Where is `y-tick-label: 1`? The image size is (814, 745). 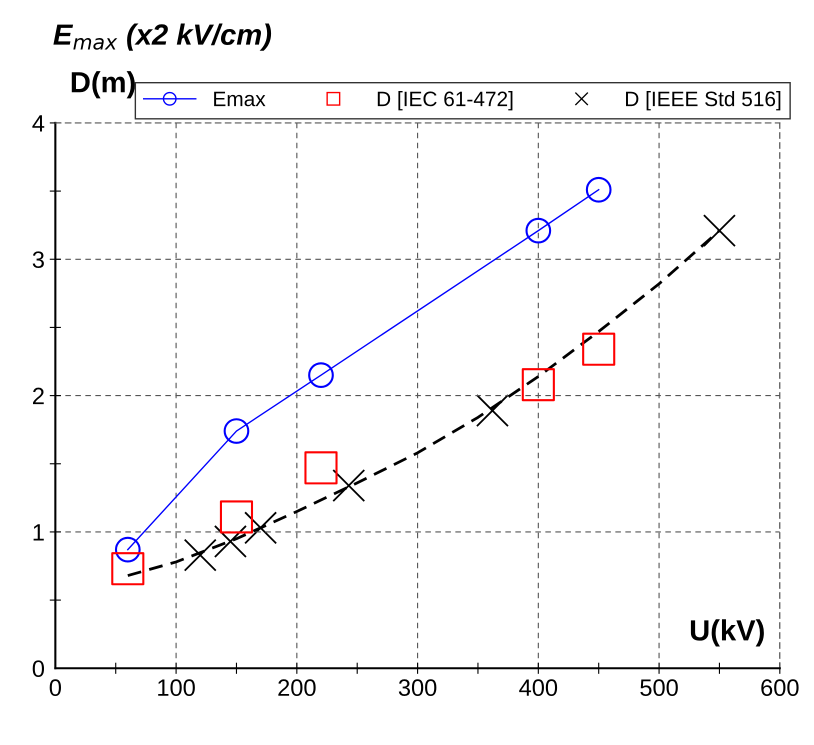
y-tick-label: 1 is located at coordinates (39, 532).